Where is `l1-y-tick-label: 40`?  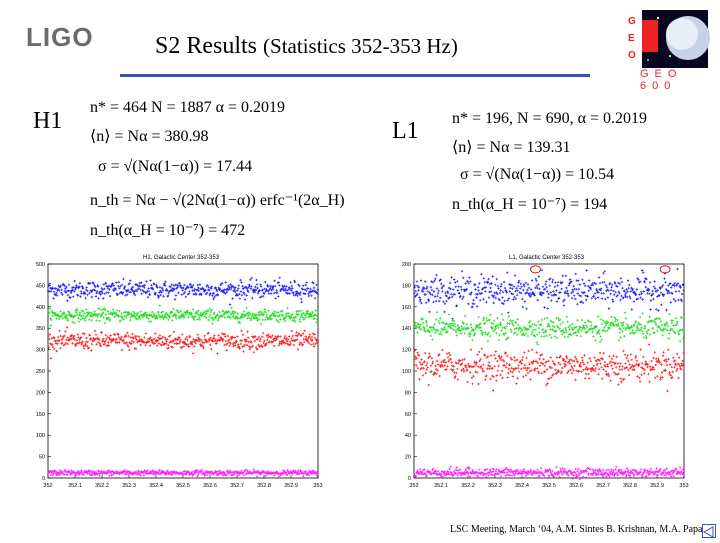 l1-y-tick-label: 40 is located at coordinates (408, 436).